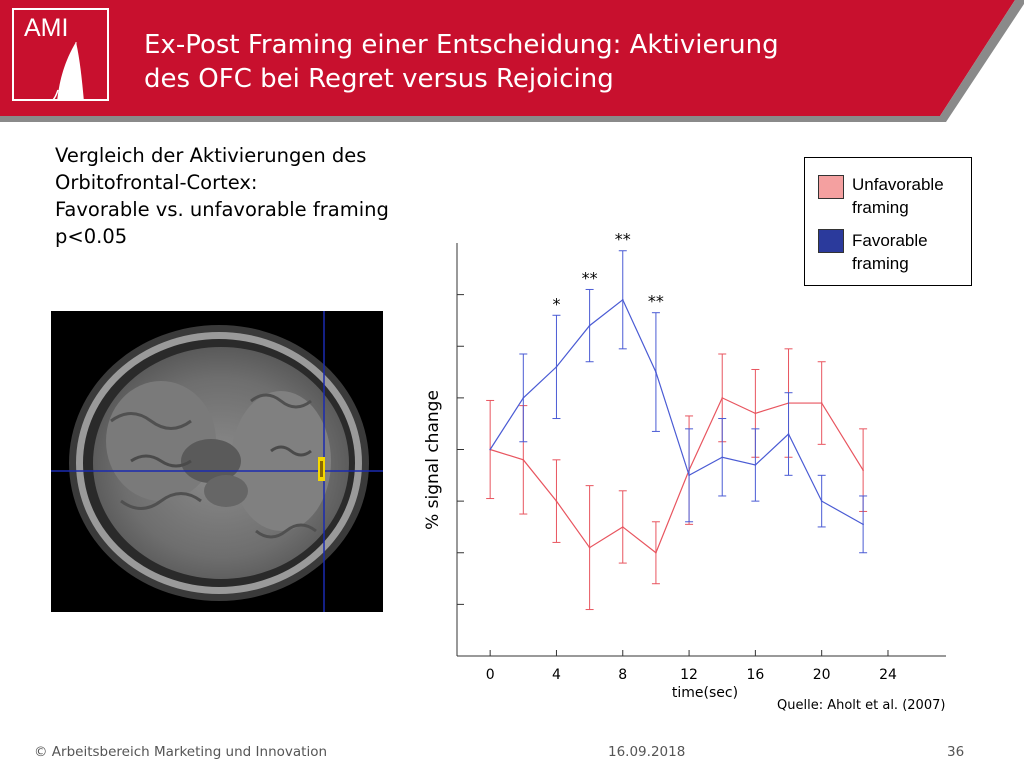 The width and height of the screenshot is (1024, 768). Describe the element at coordinates (68, 70) in the screenshot. I see `sail-icon` at that location.